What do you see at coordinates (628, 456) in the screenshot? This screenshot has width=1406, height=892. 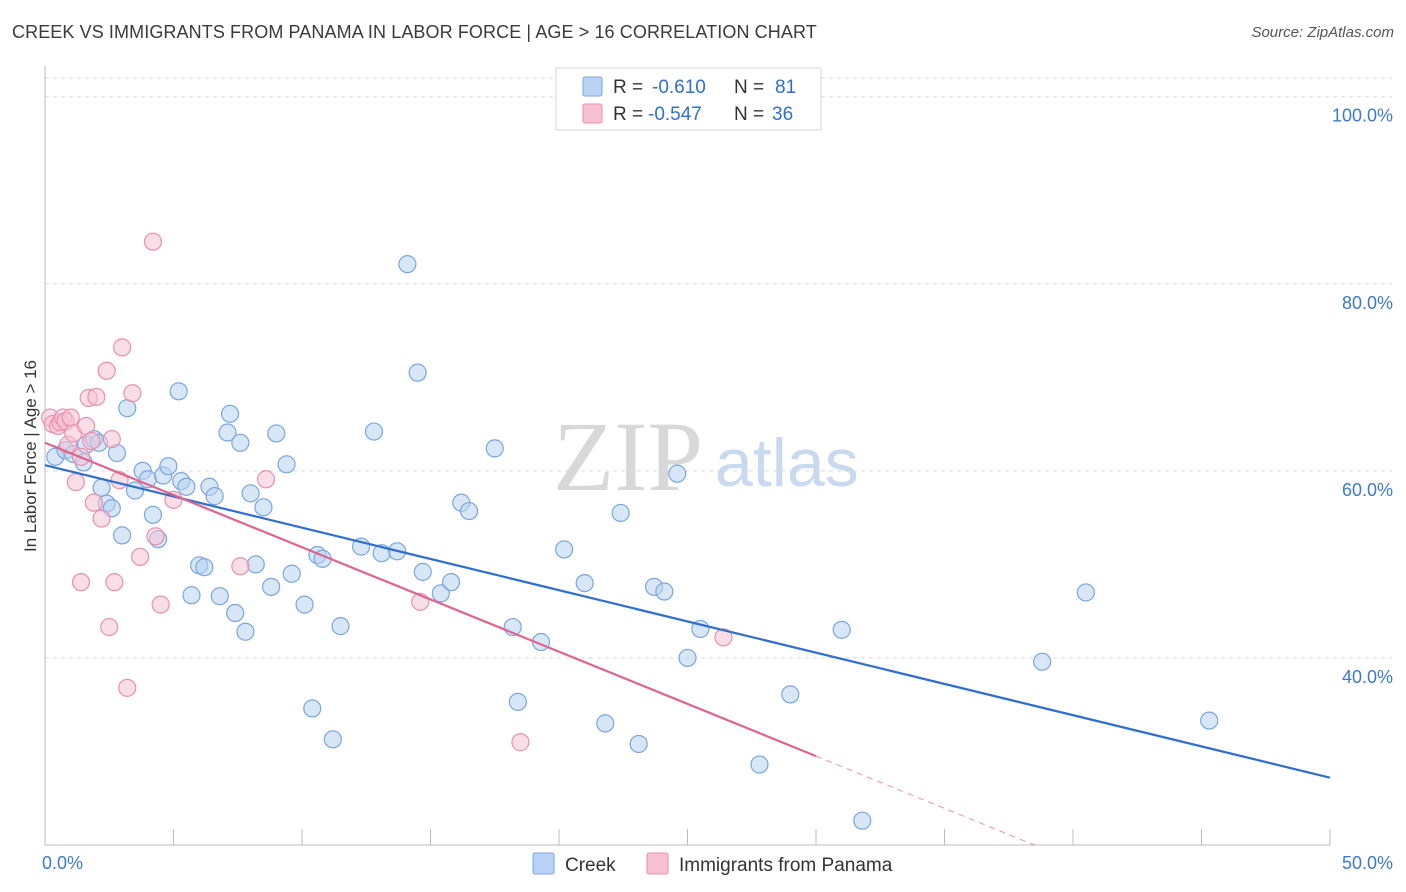 I see `watermark-zip: ZIP` at bounding box center [628, 456].